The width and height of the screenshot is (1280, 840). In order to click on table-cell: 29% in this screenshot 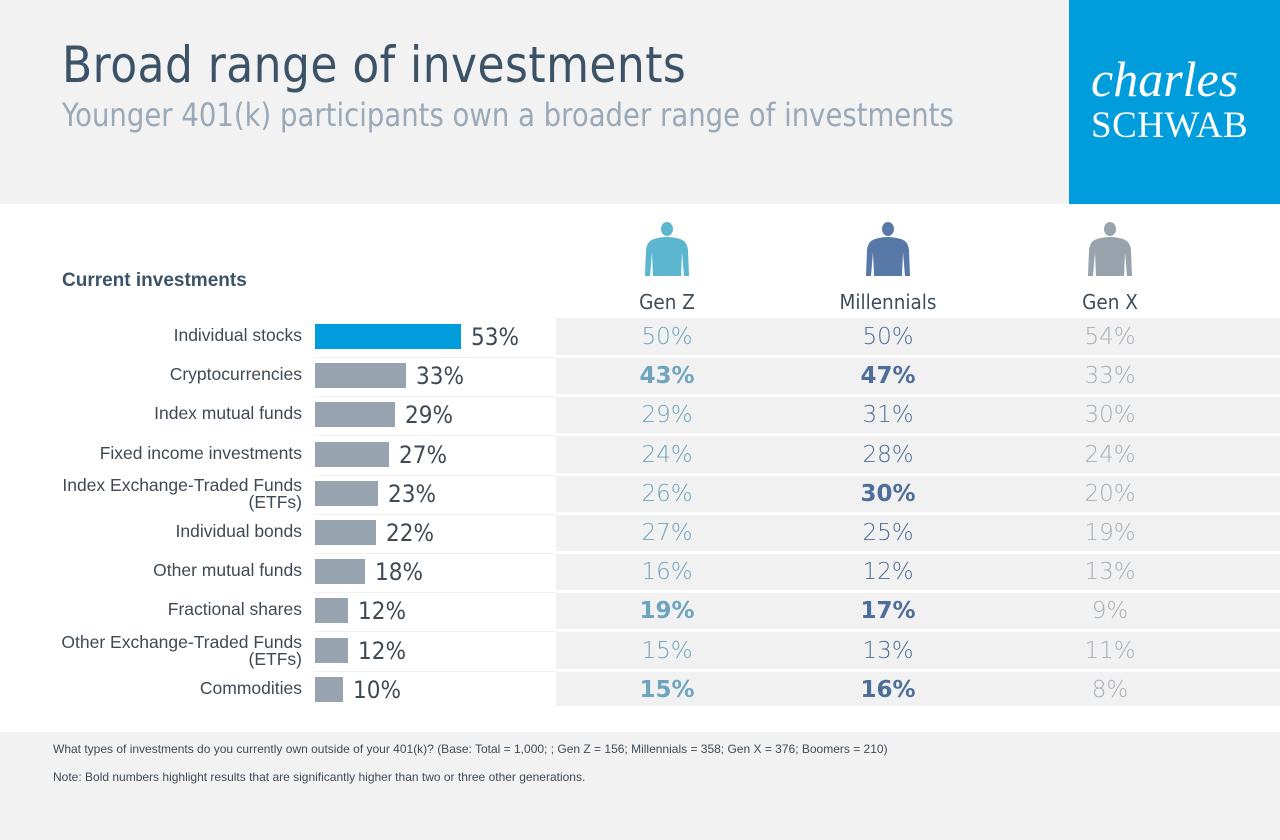, I will do `click(667, 415)`.